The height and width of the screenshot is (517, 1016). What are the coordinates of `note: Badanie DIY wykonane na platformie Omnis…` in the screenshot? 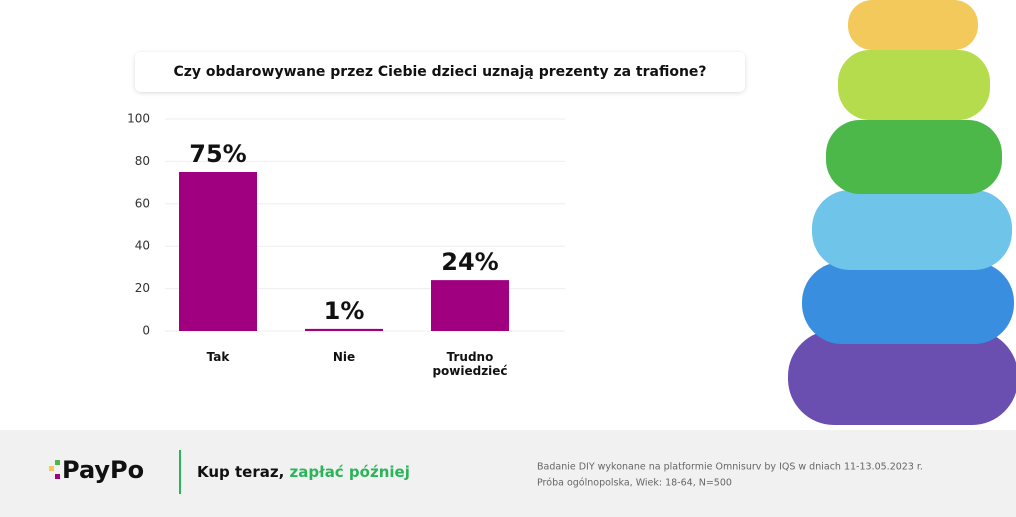 It's located at (730, 467).